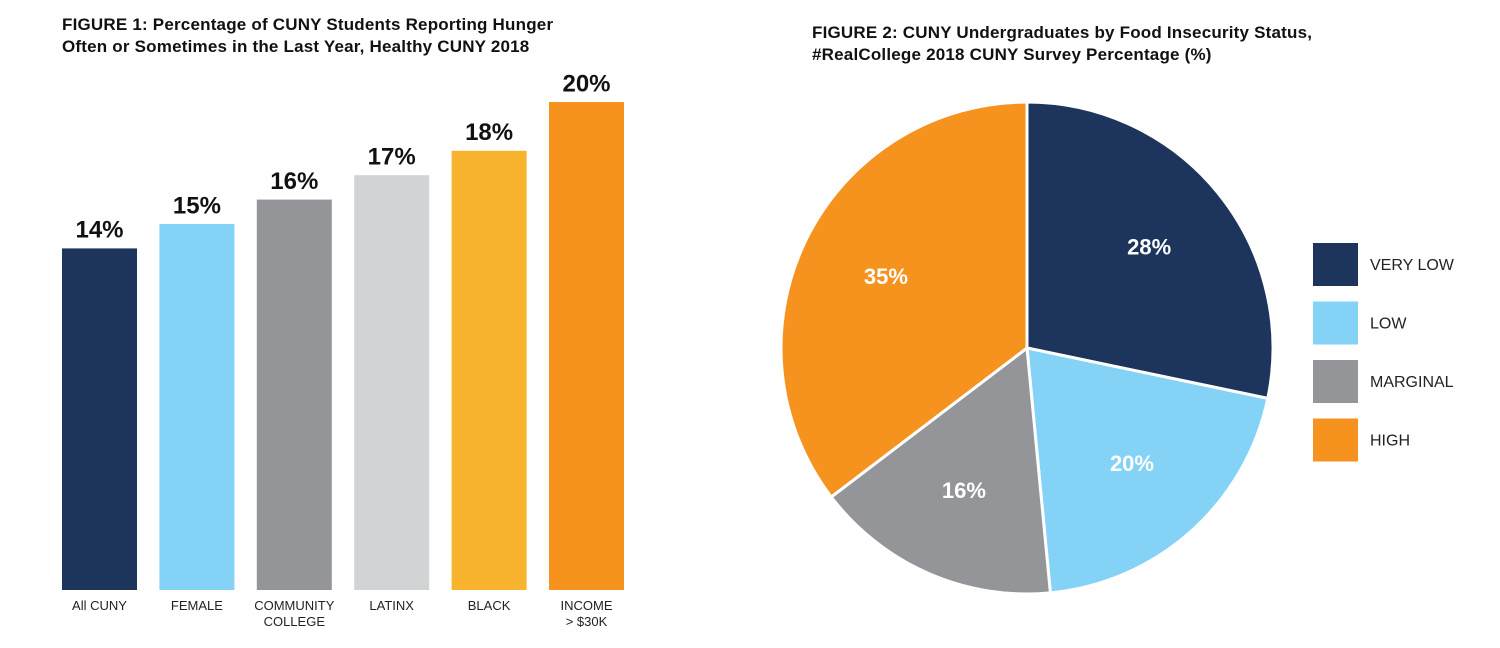 This screenshot has width=1500, height=648. I want to click on x-tick-label: INCOME > $30K, so click(586, 613).